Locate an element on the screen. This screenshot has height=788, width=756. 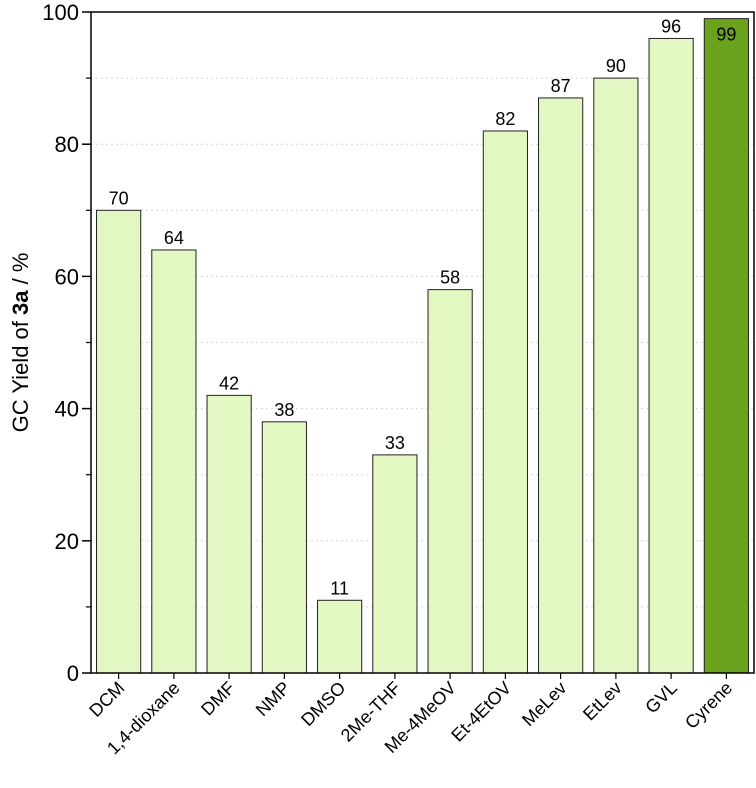
bar-cyrene is located at coordinates (726, 346).